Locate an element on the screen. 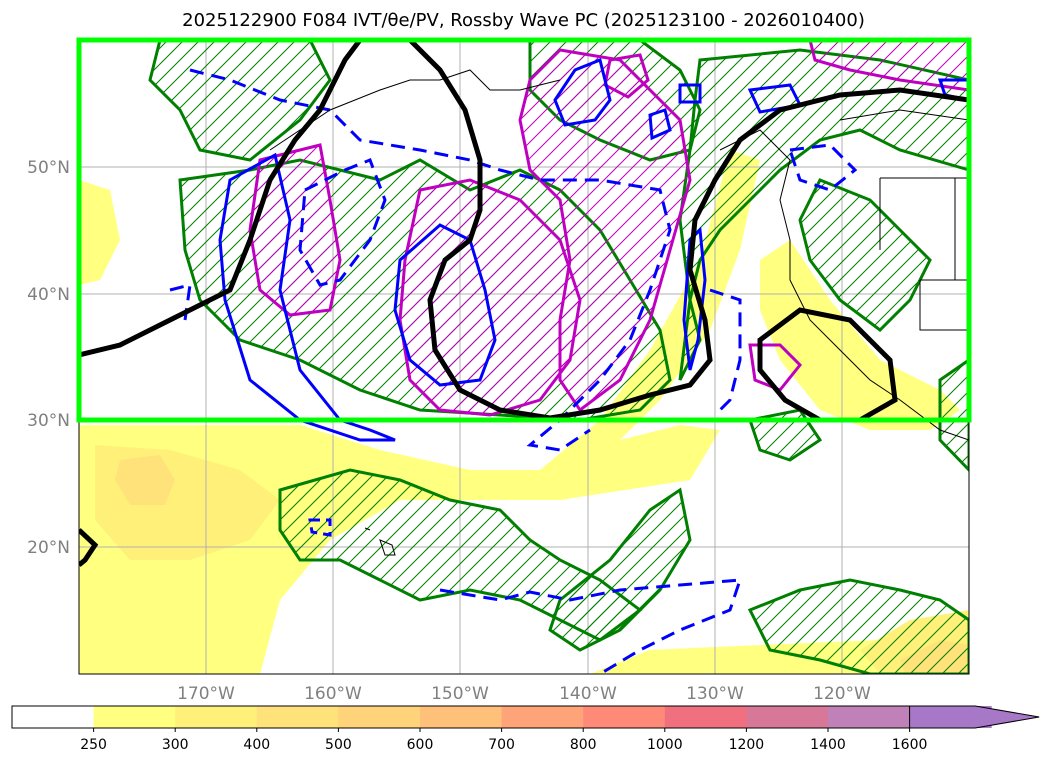  colorbar-tick-label: 1400 is located at coordinates (828, 745).